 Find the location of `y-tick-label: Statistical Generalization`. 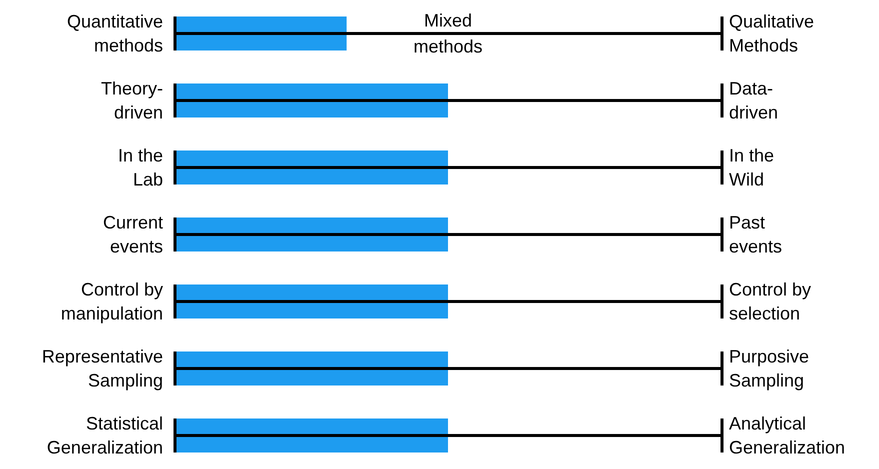

y-tick-label: Statistical Generalization is located at coordinates (104, 436).